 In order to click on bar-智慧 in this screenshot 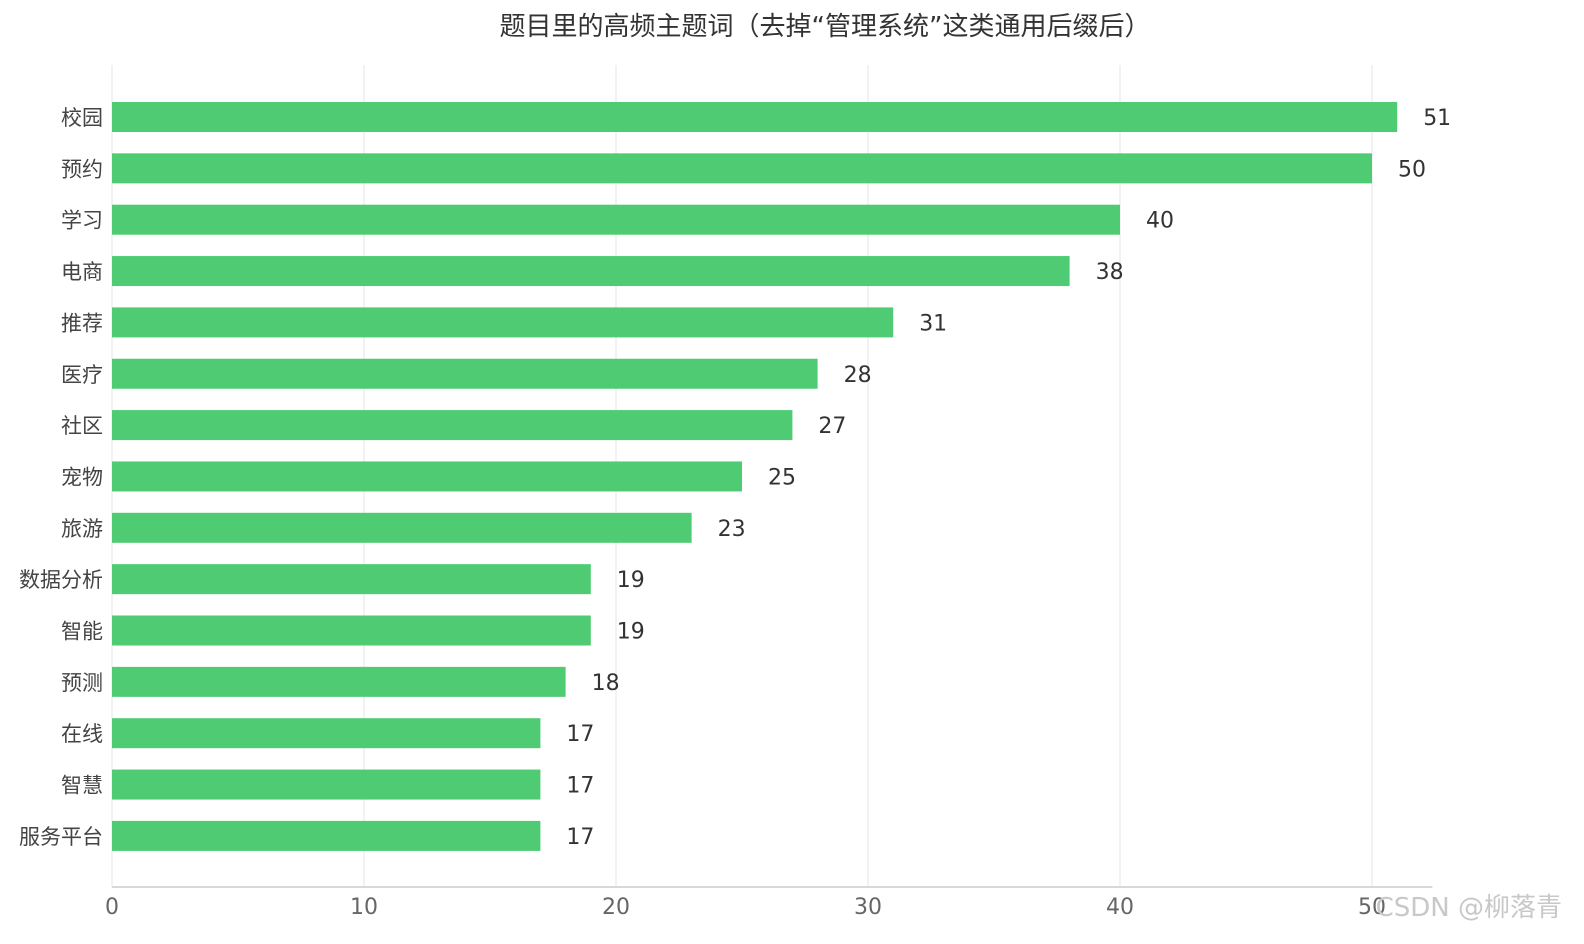, I will do `click(326, 784)`.